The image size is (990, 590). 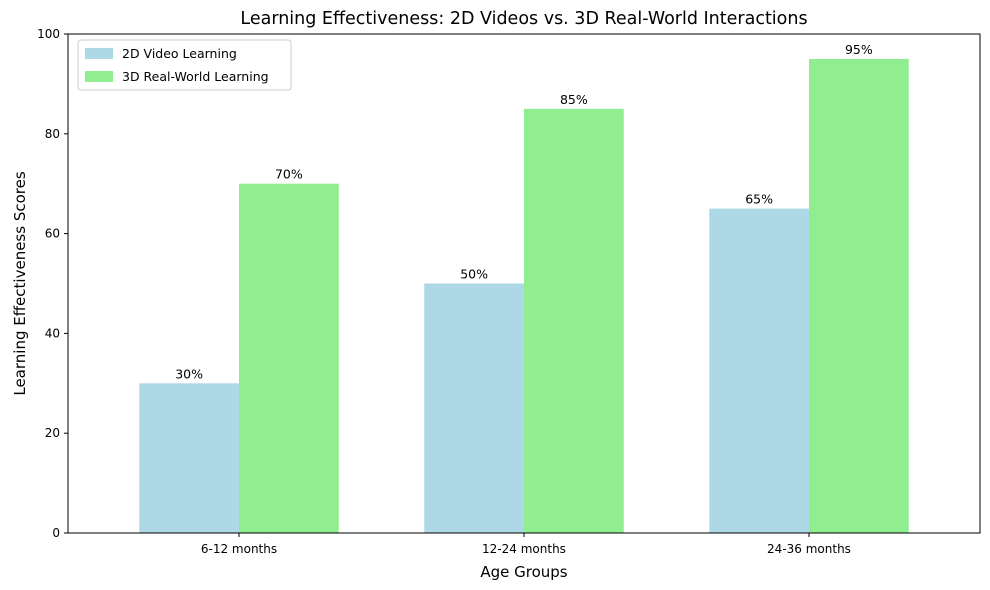 What do you see at coordinates (759, 199) in the screenshot?
I see `data-label-2d-3: 65%` at bounding box center [759, 199].